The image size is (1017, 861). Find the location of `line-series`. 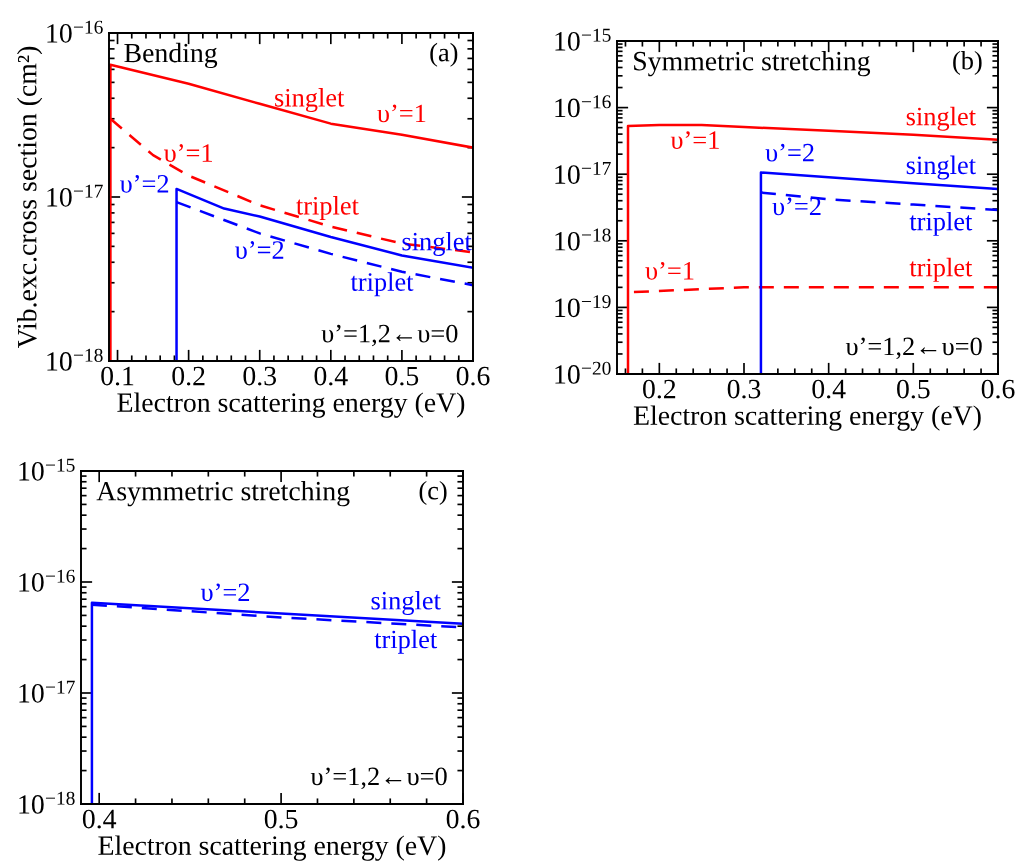

line-series is located at coordinates (324, 274).